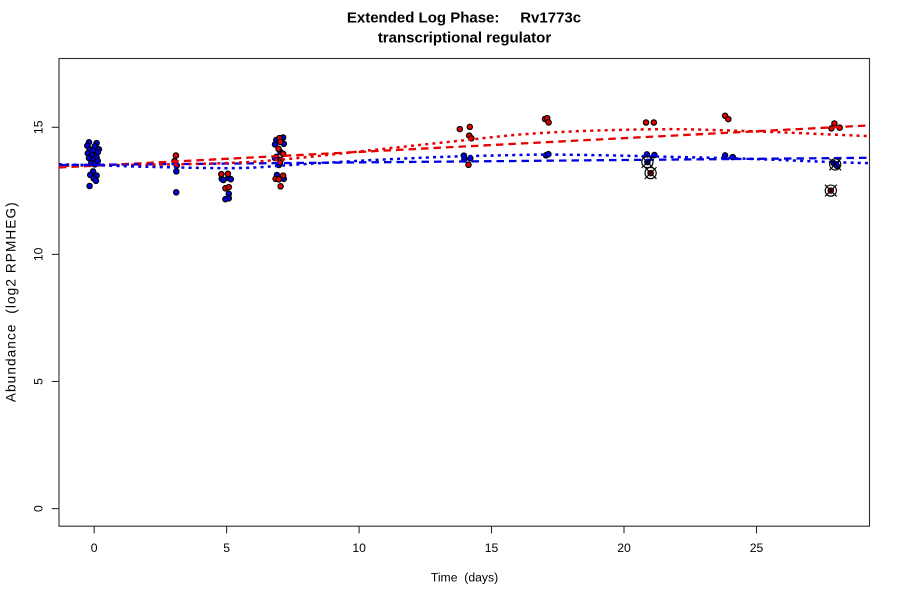 Image resolution: width=900 pixels, height=600 pixels. What do you see at coordinates (465, 38) in the screenshot?
I see `svg-text: transcriptional regulator` at bounding box center [465, 38].